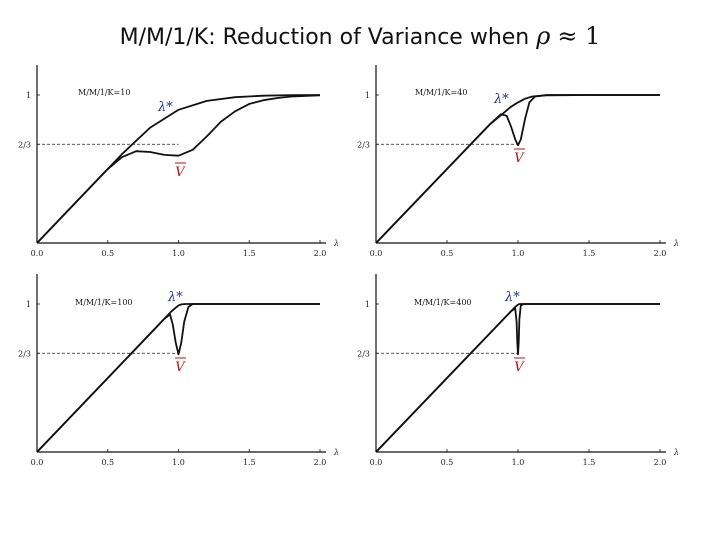 This screenshot has width=720, height=540. I want to click on panel-title: M/M/1/K=100, so click(104, 302).